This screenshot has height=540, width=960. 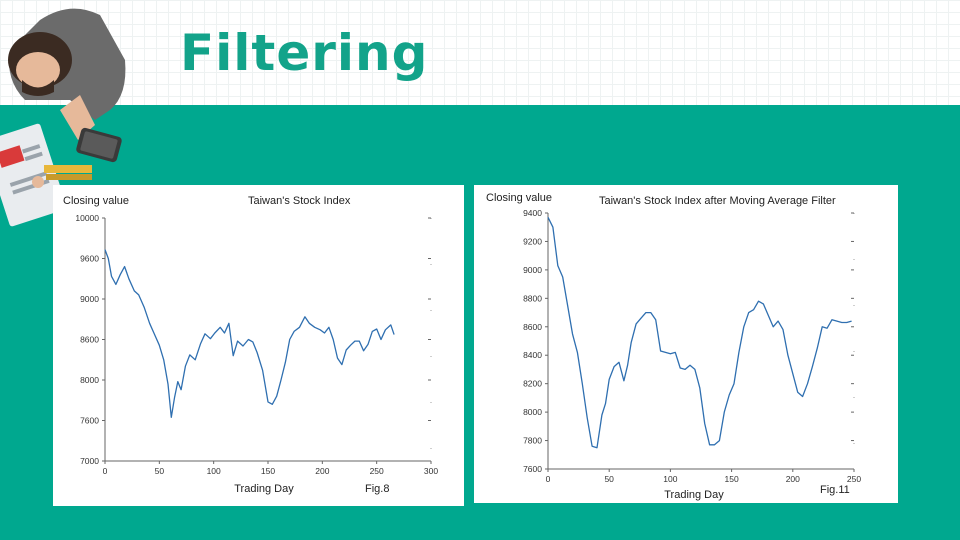 What do you see at coordinates (532, 213) in the screenshot?
I see `y-tick-label: 9400` at bounding box center [532, 213].